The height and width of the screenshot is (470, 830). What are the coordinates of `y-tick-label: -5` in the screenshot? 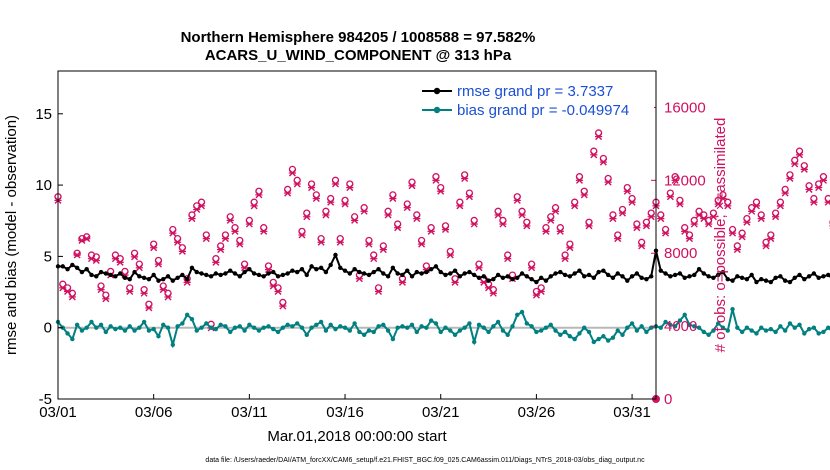 It's located at (45, 399).